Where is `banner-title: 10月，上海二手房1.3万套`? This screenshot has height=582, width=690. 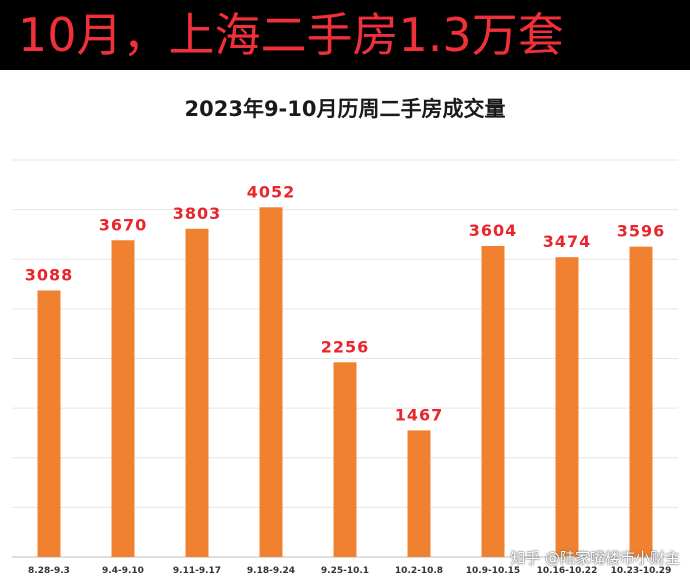 banner-title: 10月，上海二手房1.3万套 is located at coordinates (291, 35).